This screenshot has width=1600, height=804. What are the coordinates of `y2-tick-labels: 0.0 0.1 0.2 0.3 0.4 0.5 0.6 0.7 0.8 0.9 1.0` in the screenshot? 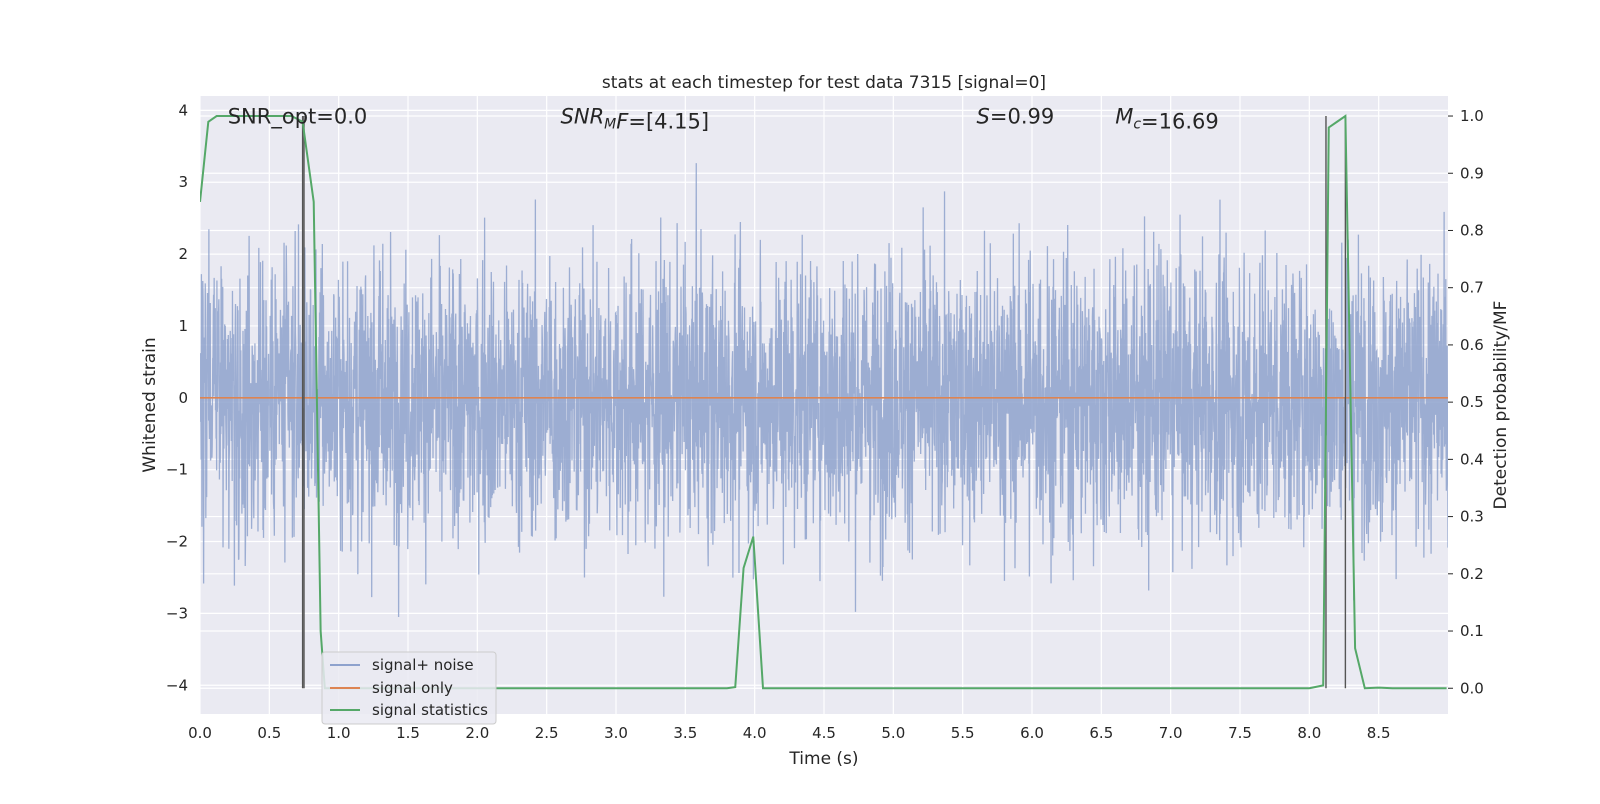 It's located at (1466, 402).